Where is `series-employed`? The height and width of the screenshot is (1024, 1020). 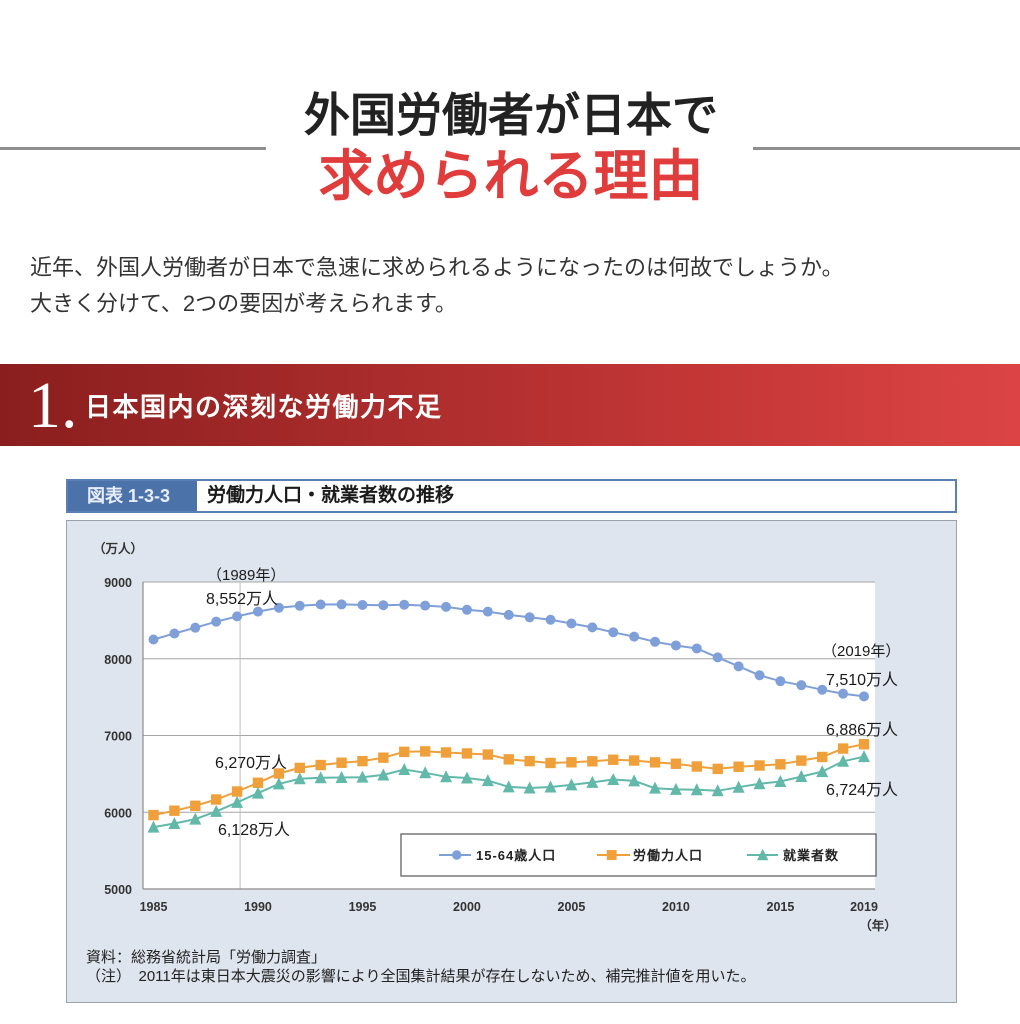
series-employed is located at coordinates (508, 791).